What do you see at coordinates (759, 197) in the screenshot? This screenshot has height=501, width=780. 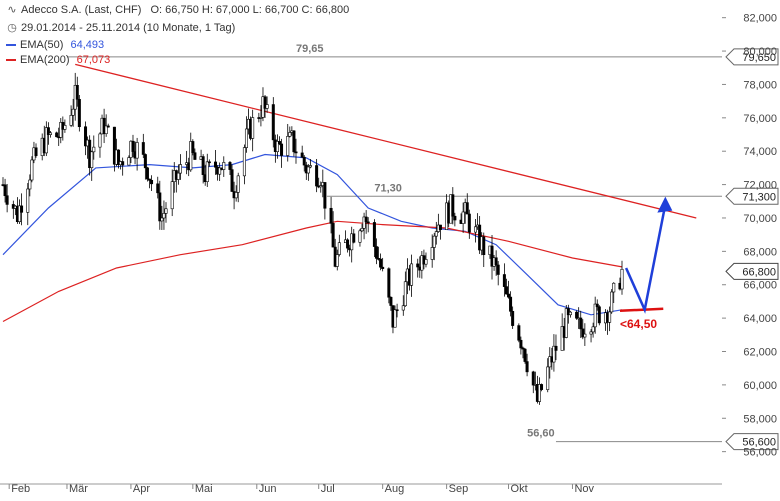 I see `level-axis-tag-text: 71,300` at bounding box center [759, 197].